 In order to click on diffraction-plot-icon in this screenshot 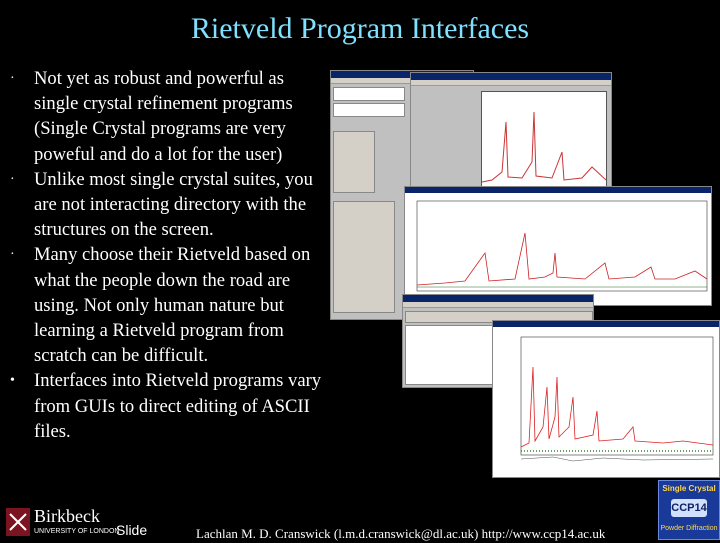, I will do `click(544, 147)`.